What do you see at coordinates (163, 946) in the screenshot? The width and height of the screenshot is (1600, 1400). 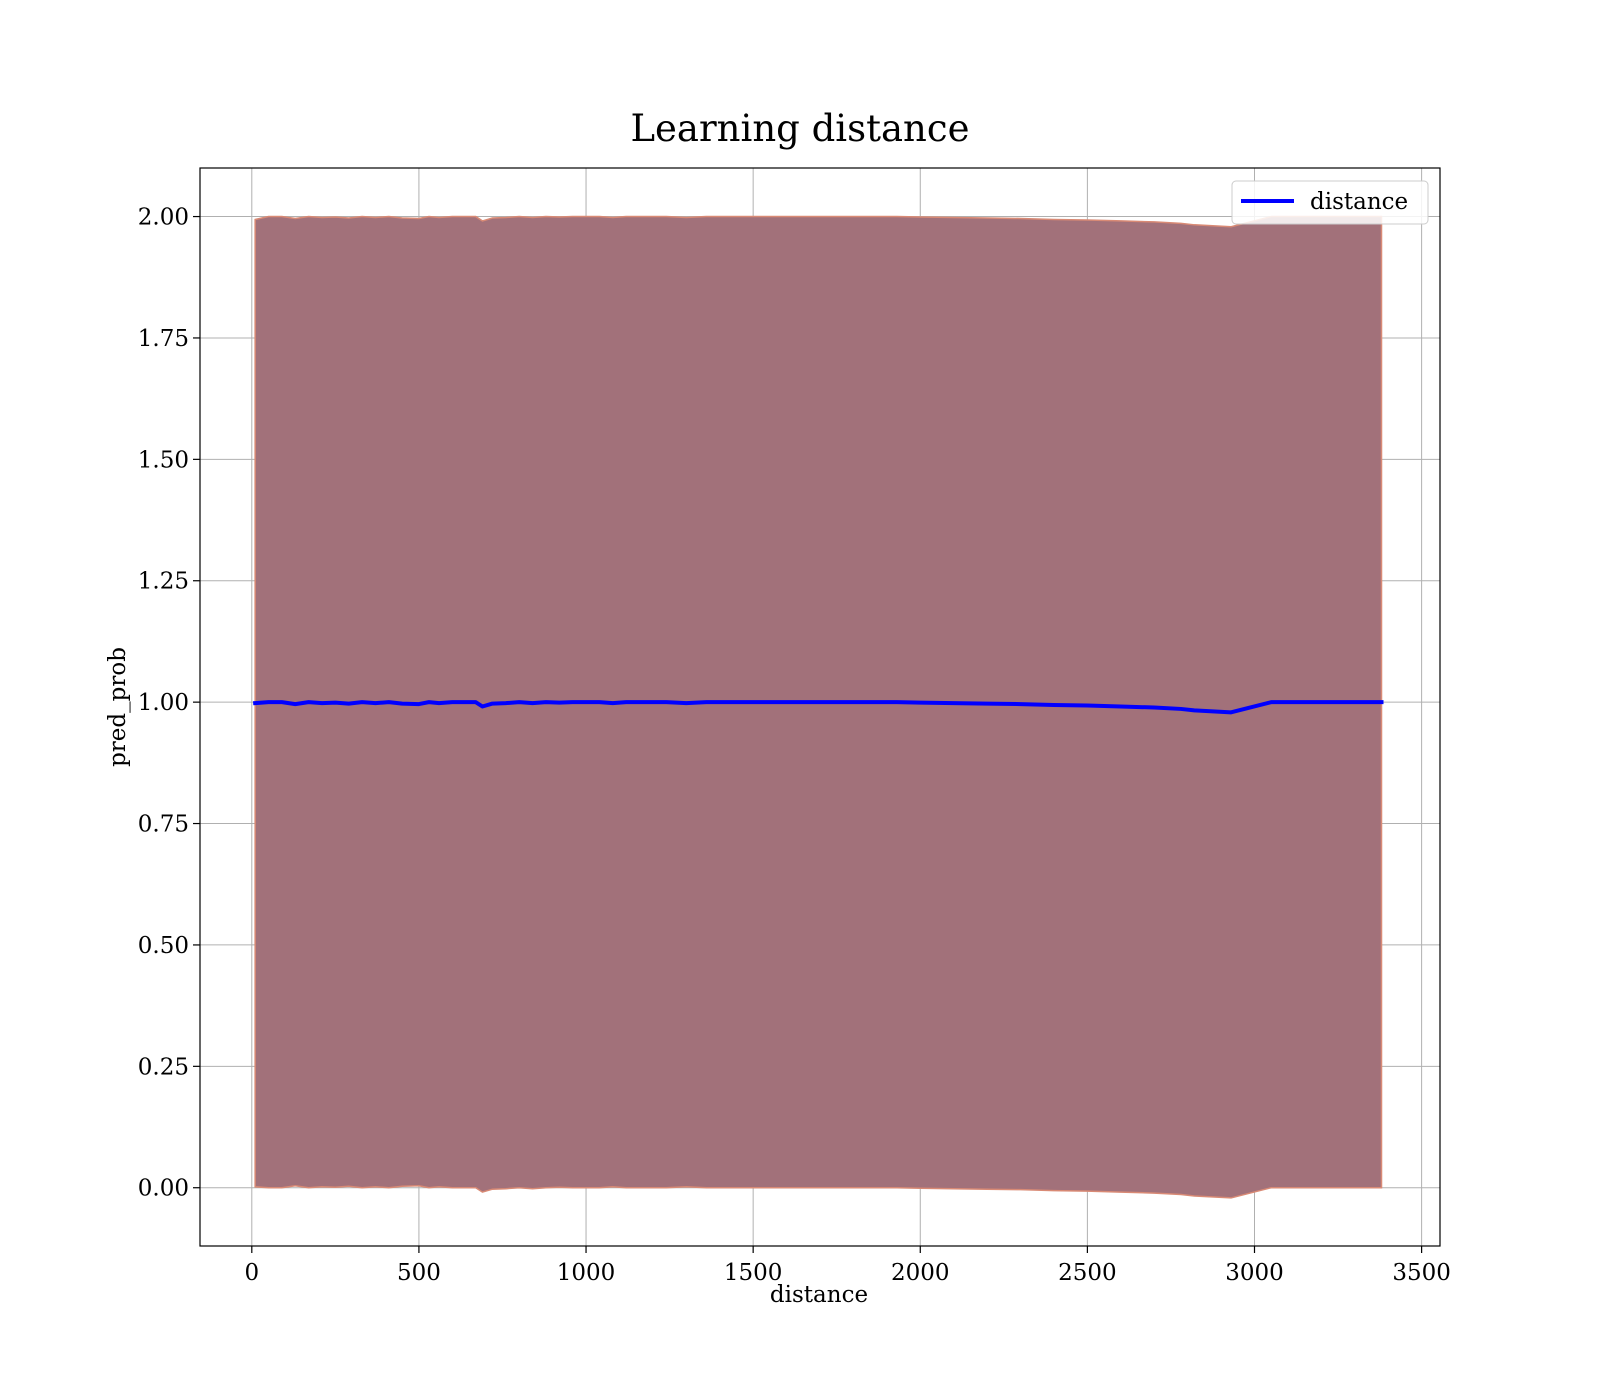 I see `y-tick-label: 0.50` at bounding box center [163, 946].